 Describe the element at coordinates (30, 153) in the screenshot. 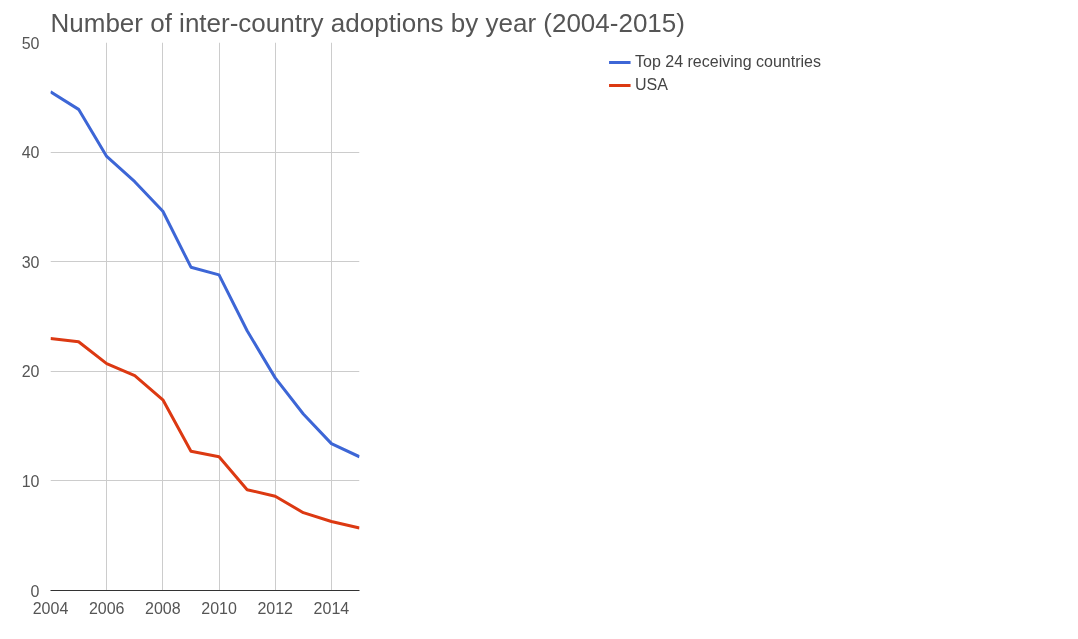

I see `y-tick-label: 40` at that location.